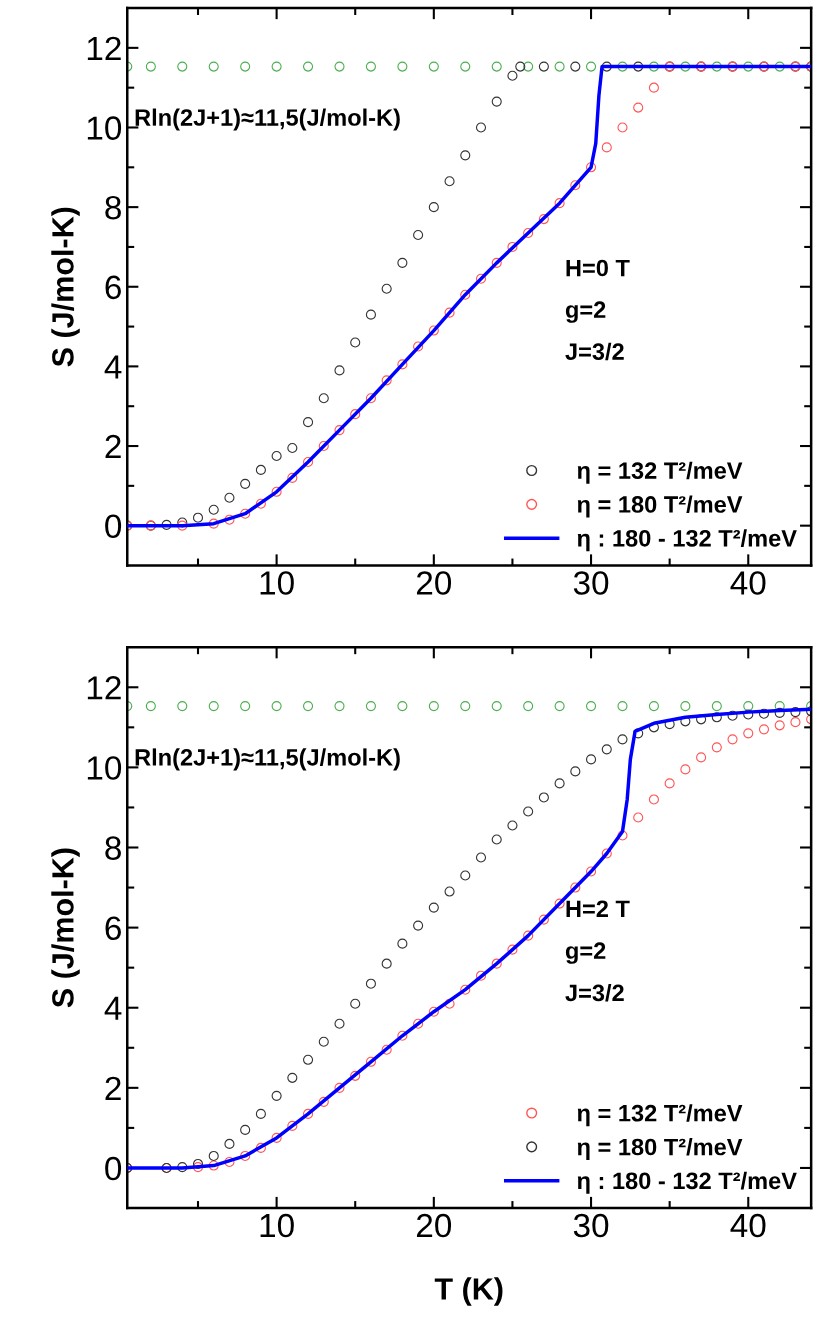 The image size is (821, 1340). What do you see at coordinates (598, 268) in the screenshot?
I see `annotation: H=0 T` at bounding box center [598, 268].